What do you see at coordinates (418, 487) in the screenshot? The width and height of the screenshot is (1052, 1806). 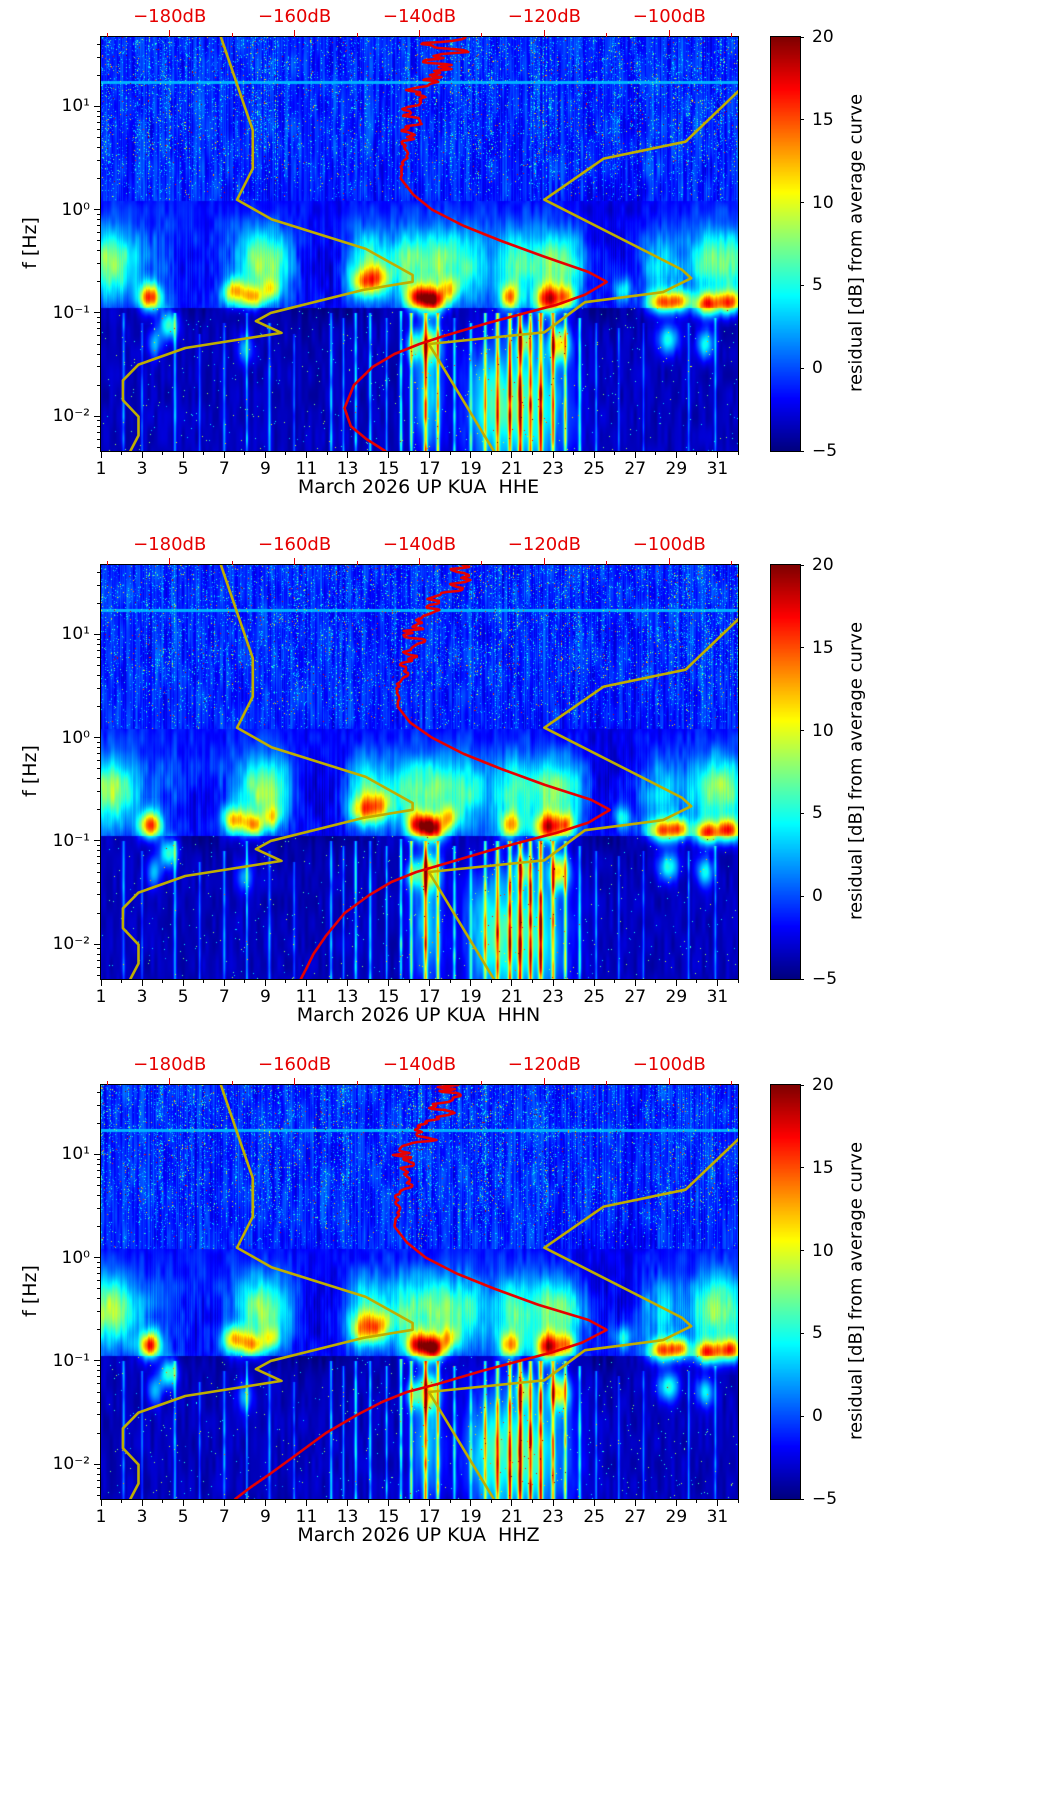 I see `x-axis-label: March 2026 UP KUA HHE` at bounding box center [418, 487].